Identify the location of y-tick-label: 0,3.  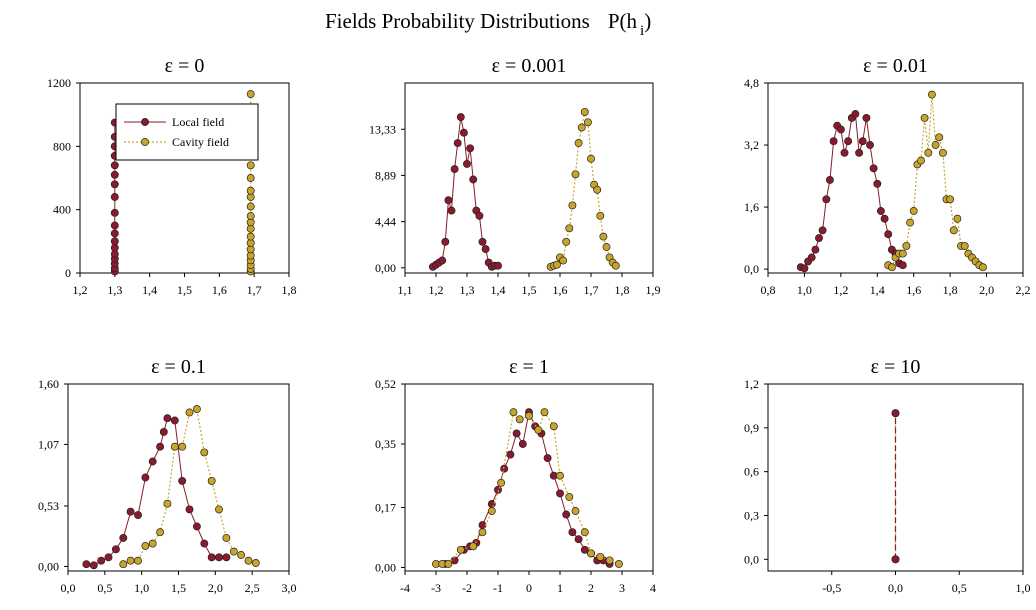
(751, 515).